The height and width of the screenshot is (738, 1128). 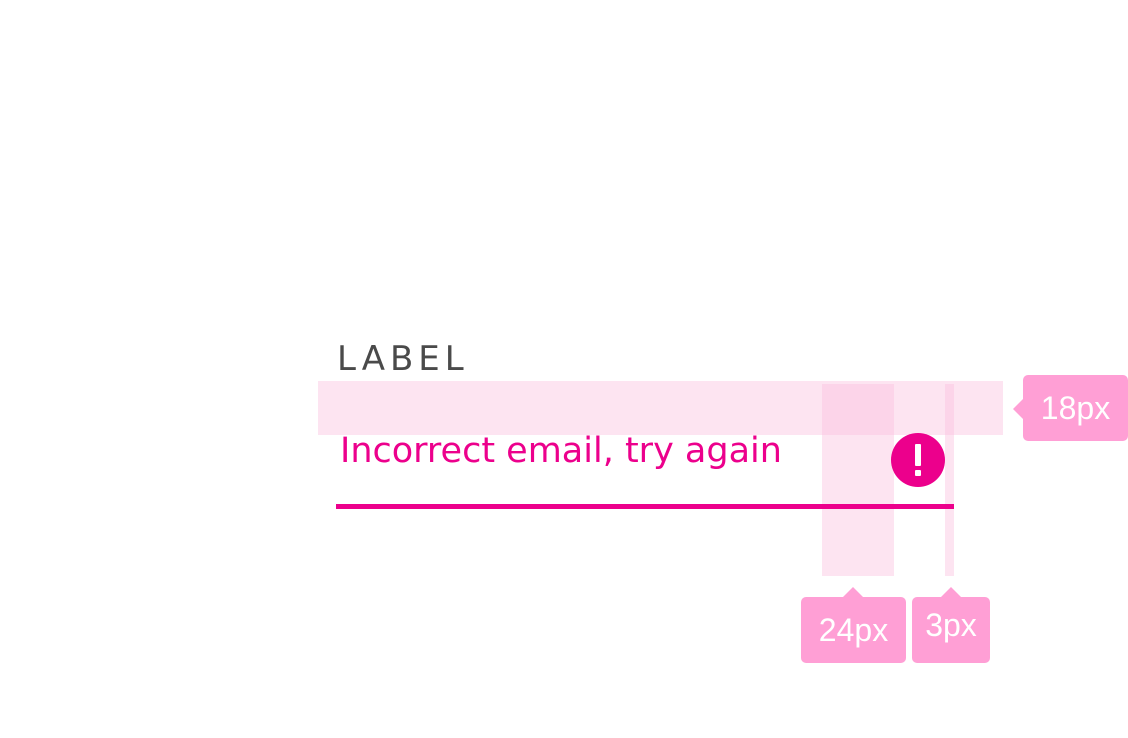 I want to click on icon-size-spec-band, so click(x=858, y=480).